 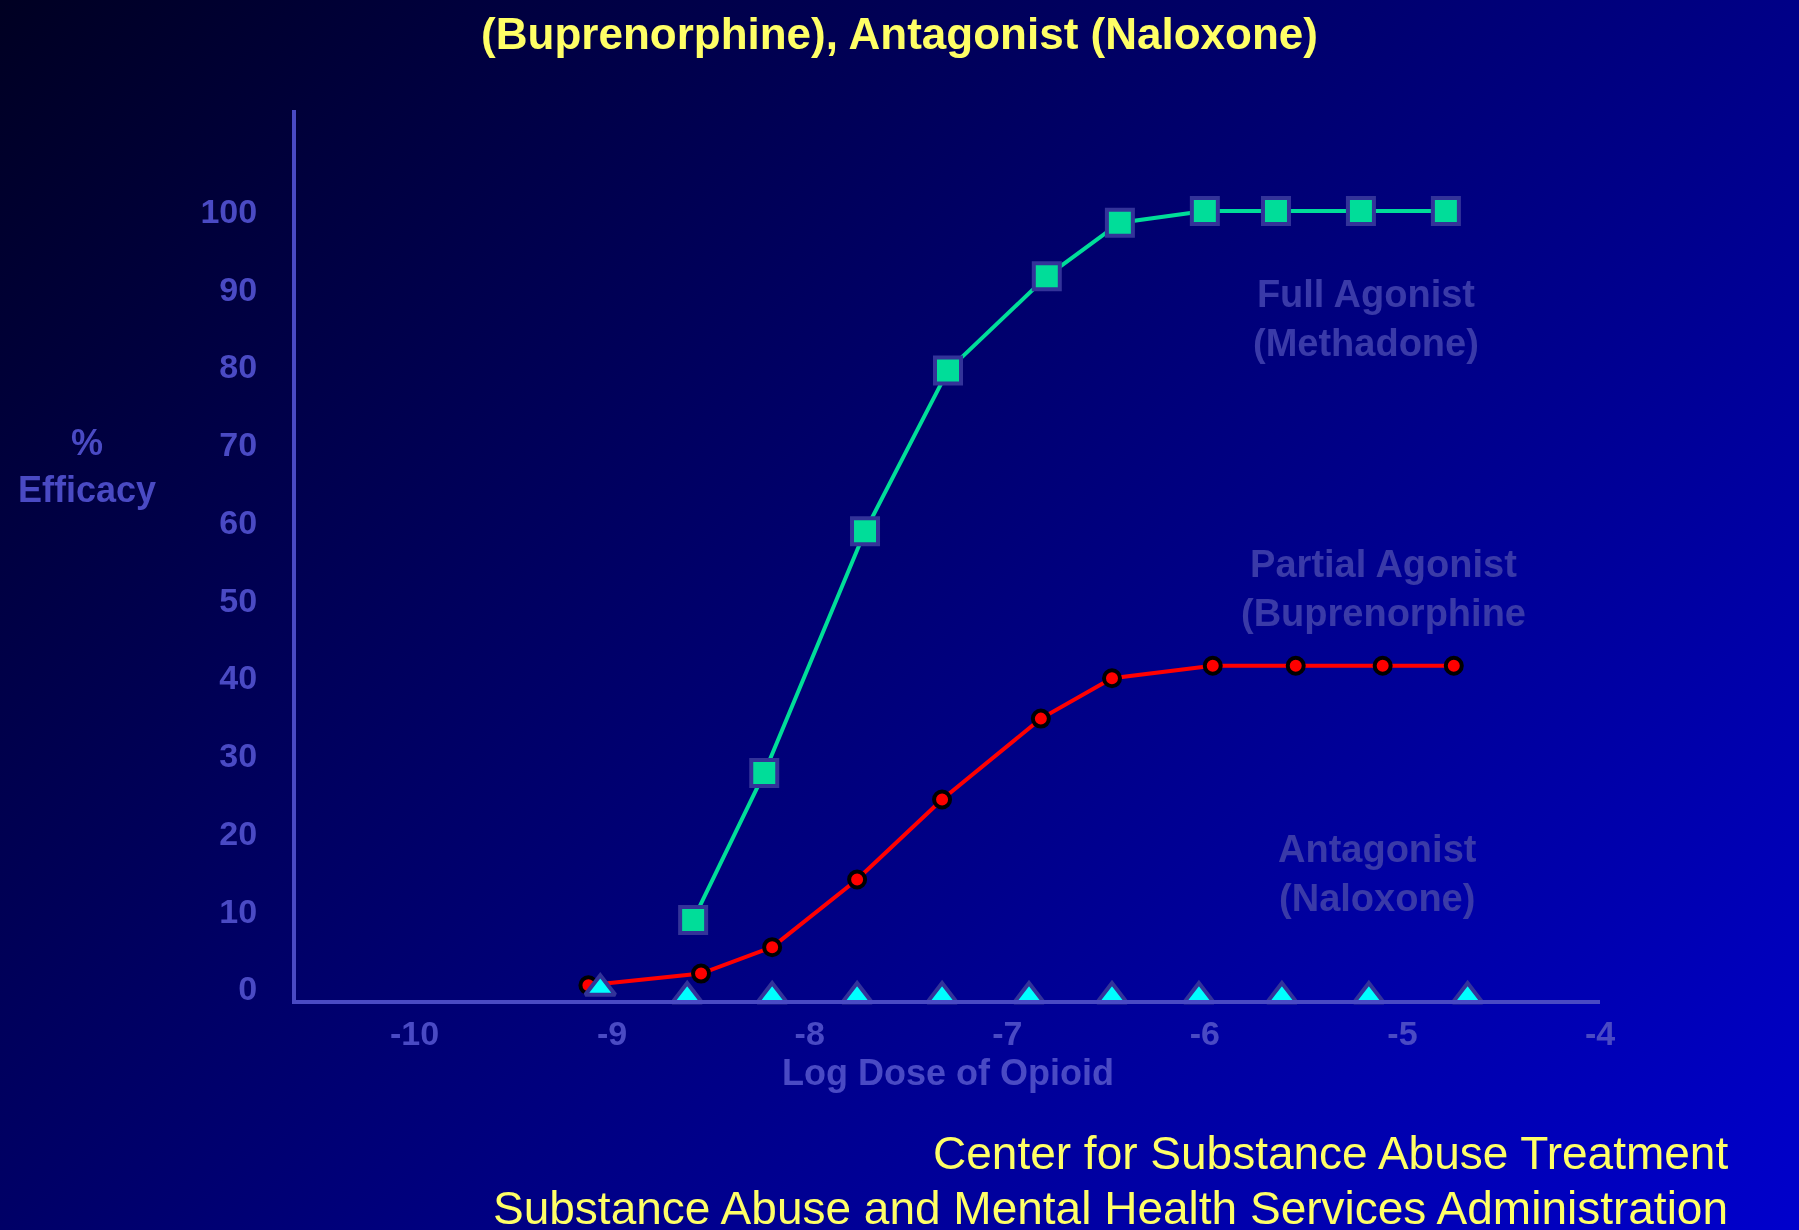 I want to click on x-tick-label: -4, so click(x=1600, y=1032).